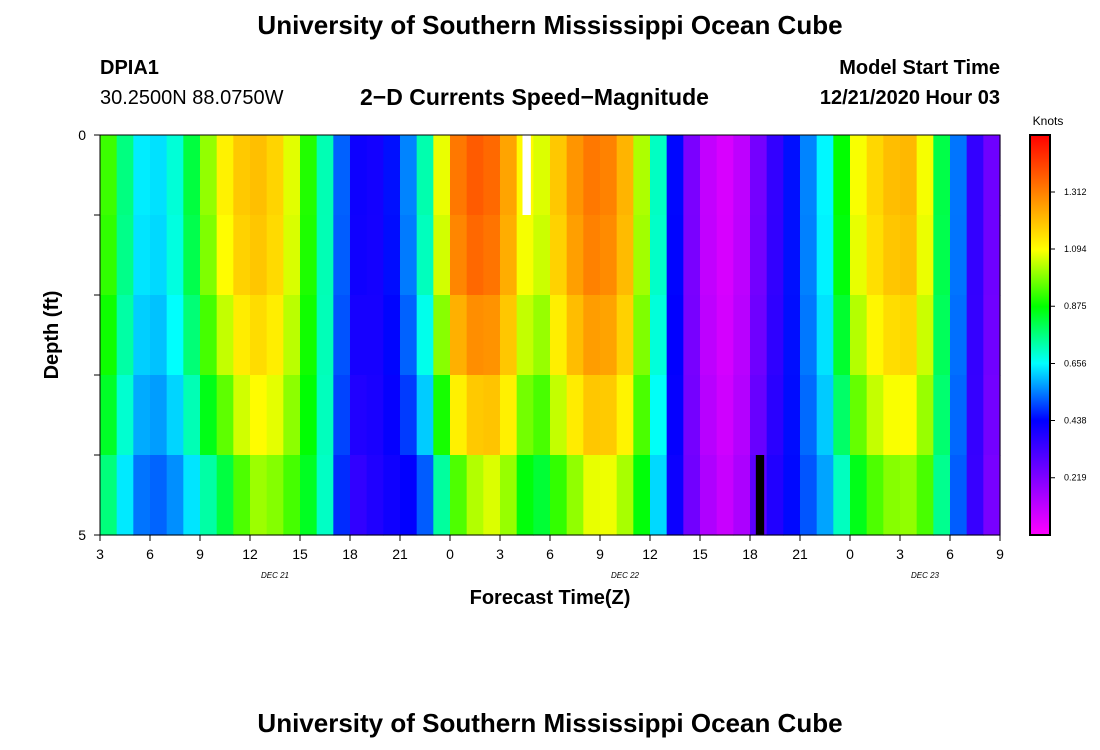 The image size is (1100, 750). I want to click on day-label: DEC 21, so click(275, 575).